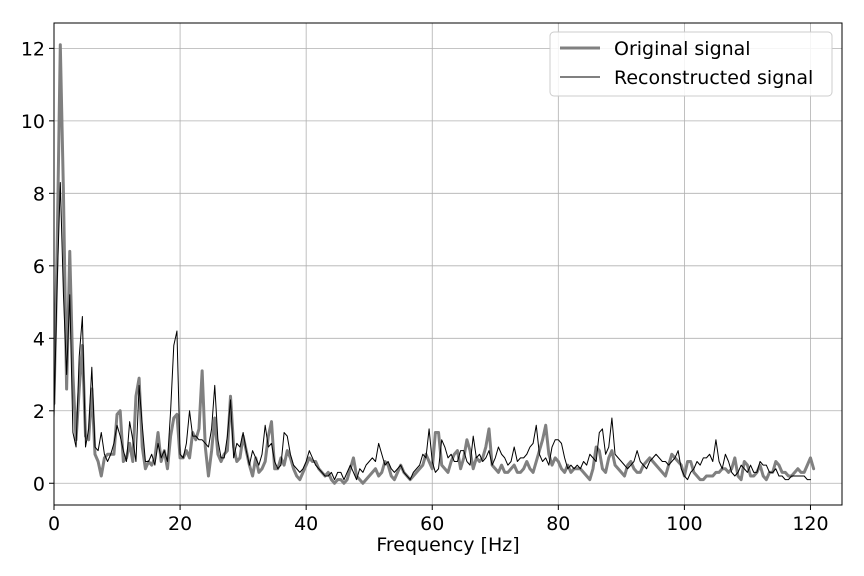 The width and height of the screenshot is (864, 576). What do you see at coordinates (180, 524) in the screenshot?
I see `x-tick-label: 20` at bounding box center [180, 524].